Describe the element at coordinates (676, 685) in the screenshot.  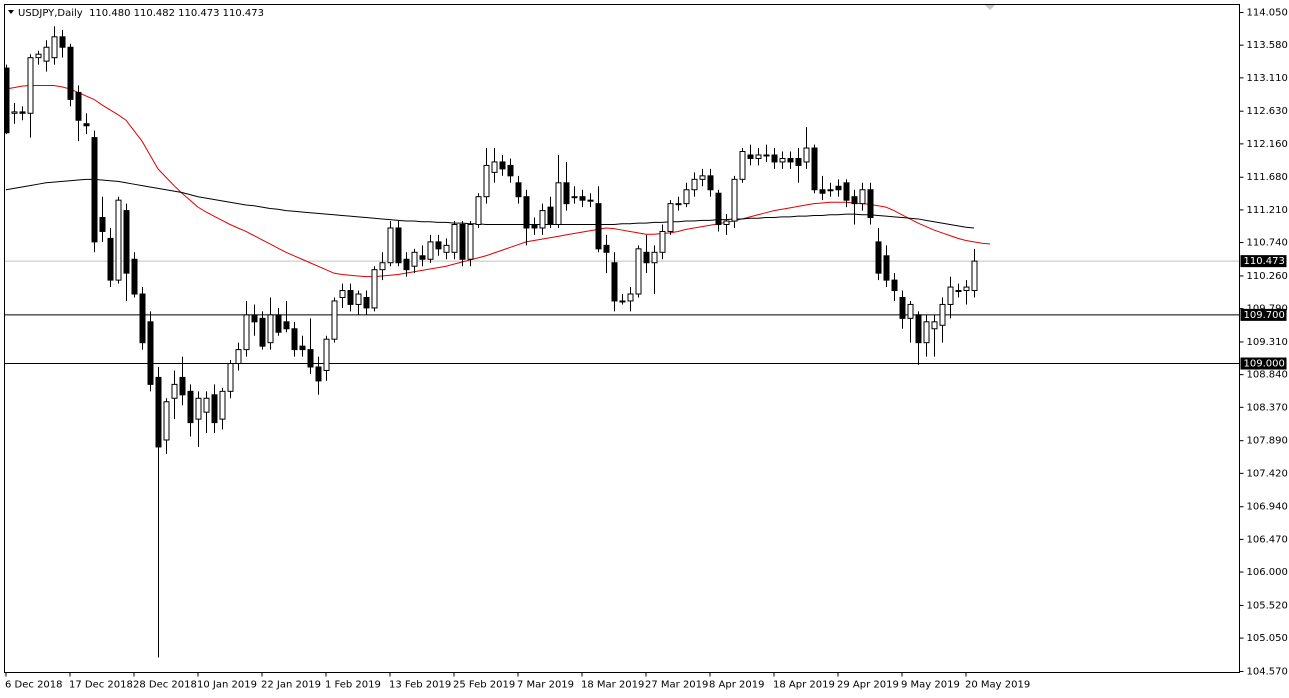
I see `x-tick-label: 27 Mar 2019` at that location.